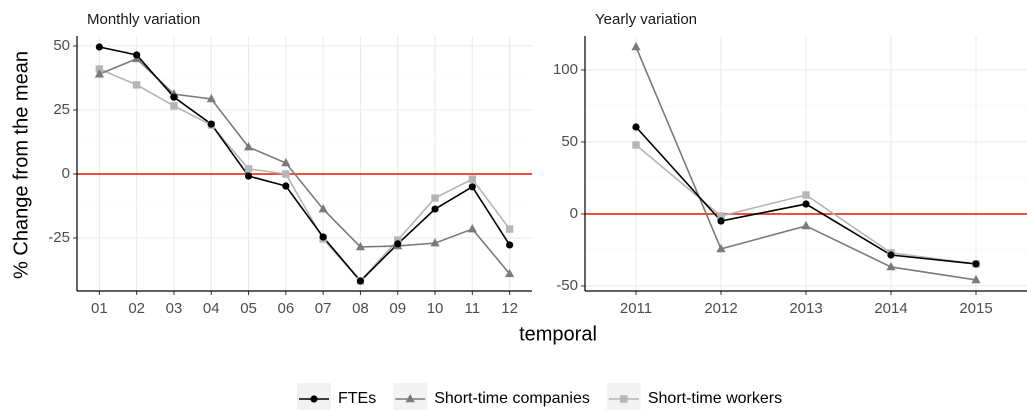 The height and width of the screenshot is (410, 1027). I want to click on facet-title: Yearly variation, so click(646, 19).